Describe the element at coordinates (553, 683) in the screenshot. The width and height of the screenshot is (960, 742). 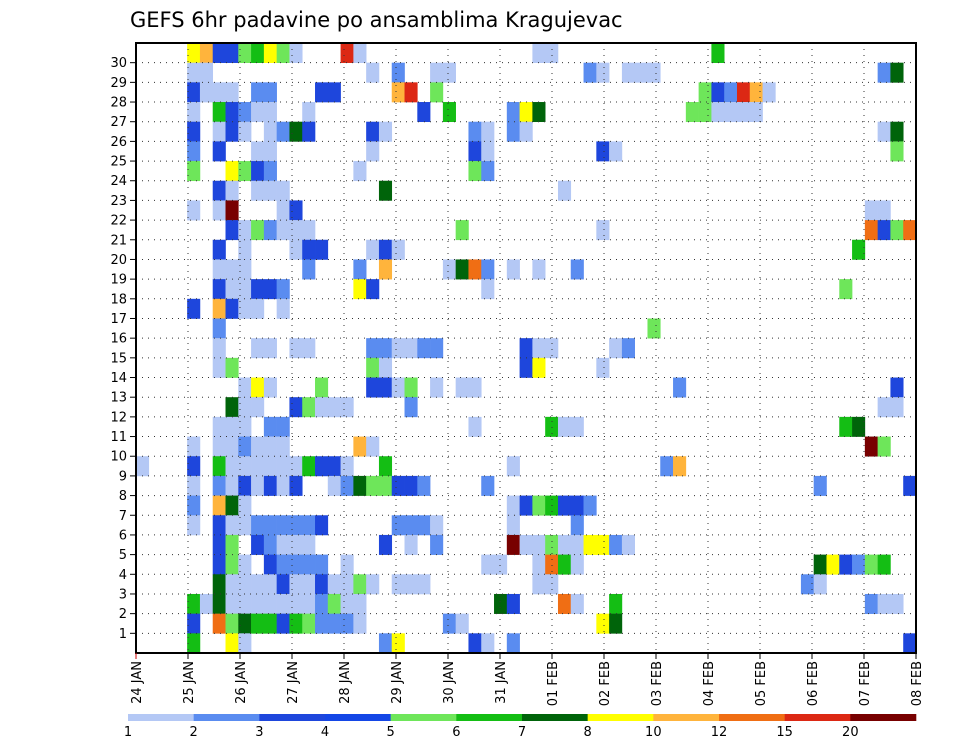
I see `x-tick-label: 01 FEB` at that location.